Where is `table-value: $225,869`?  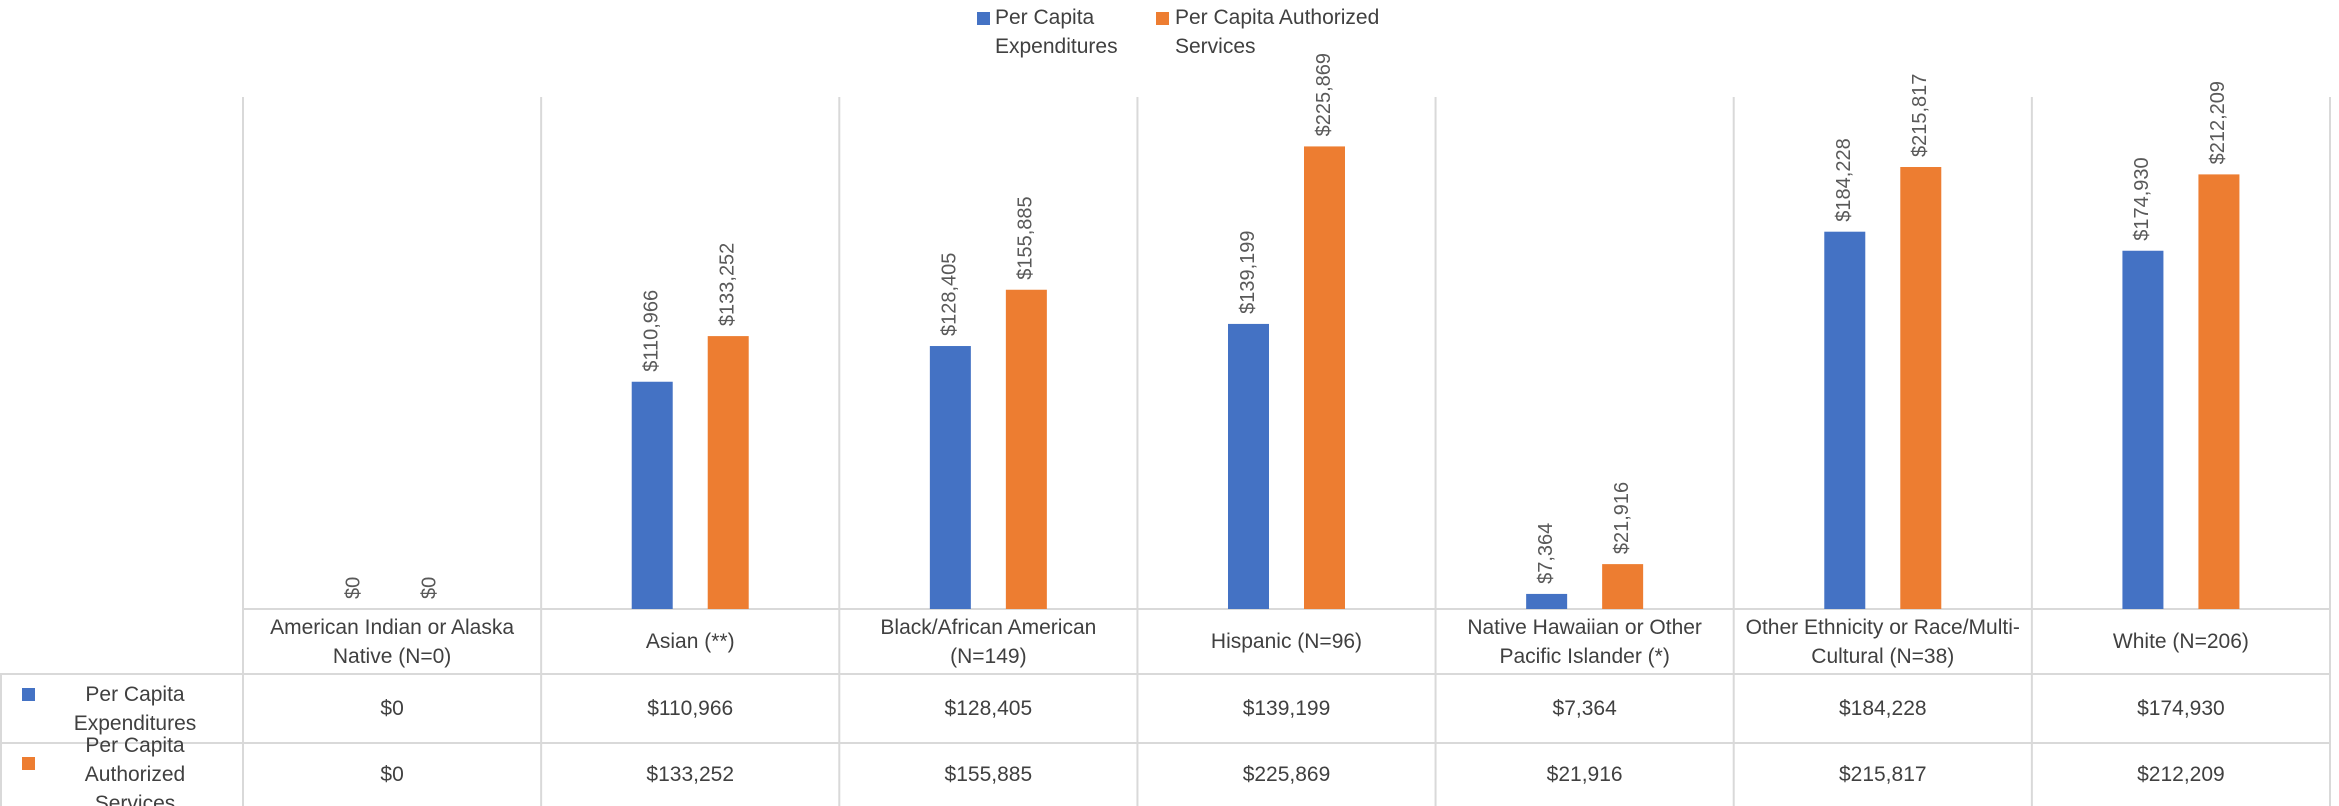 table-value: $225,869 is located at coordinates (1286, 774).